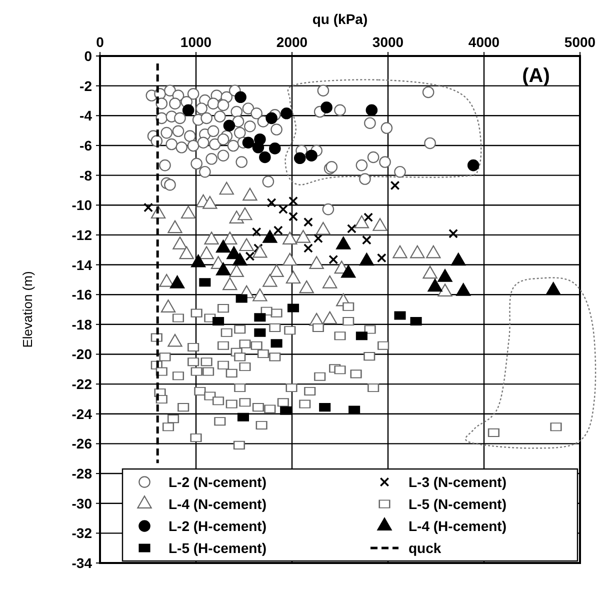  I want to click on y-tick-label: -30, so click(82, 503).